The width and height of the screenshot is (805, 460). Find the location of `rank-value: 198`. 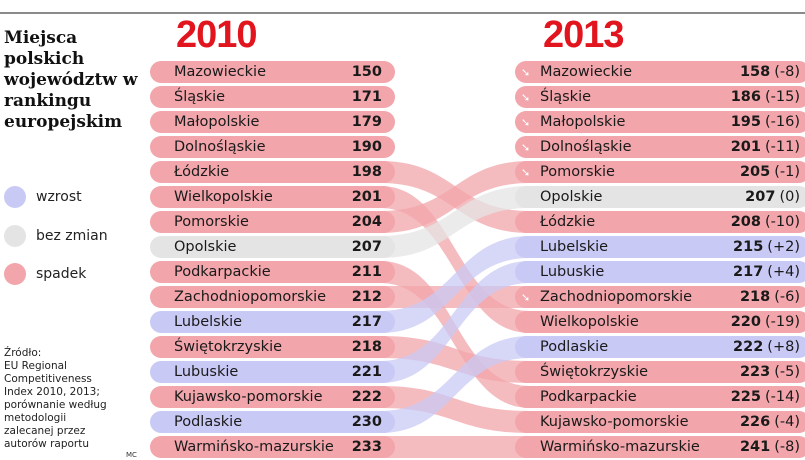

rank-value: 198 is located at coordinates (366, 172).